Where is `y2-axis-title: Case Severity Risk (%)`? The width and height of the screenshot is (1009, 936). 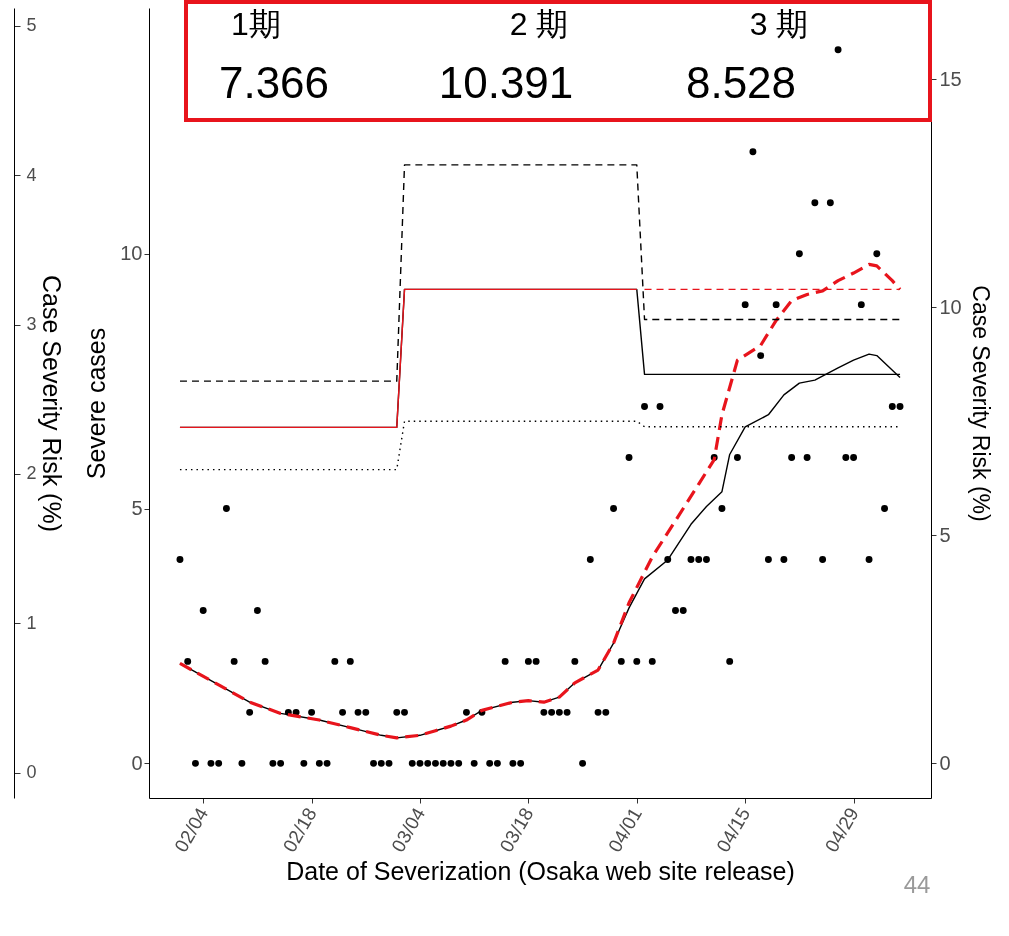
y2-axis-title: Case Severity Risk (%) is located at coordinates (980, 403).